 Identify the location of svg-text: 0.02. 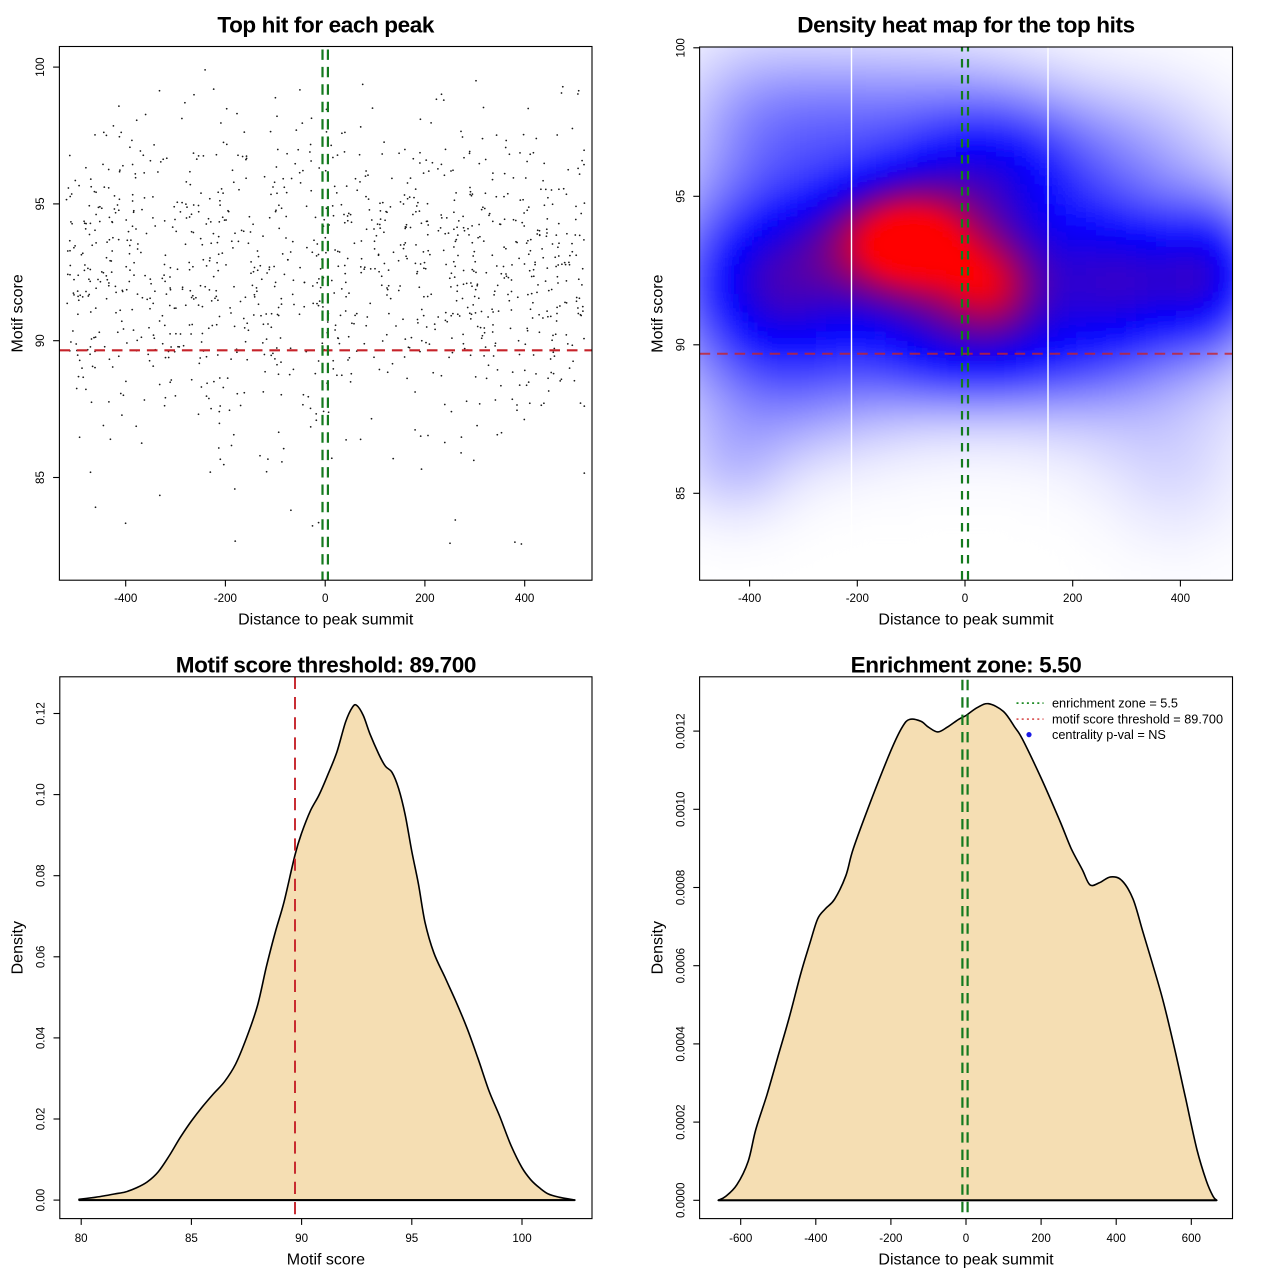
(40, 1119).